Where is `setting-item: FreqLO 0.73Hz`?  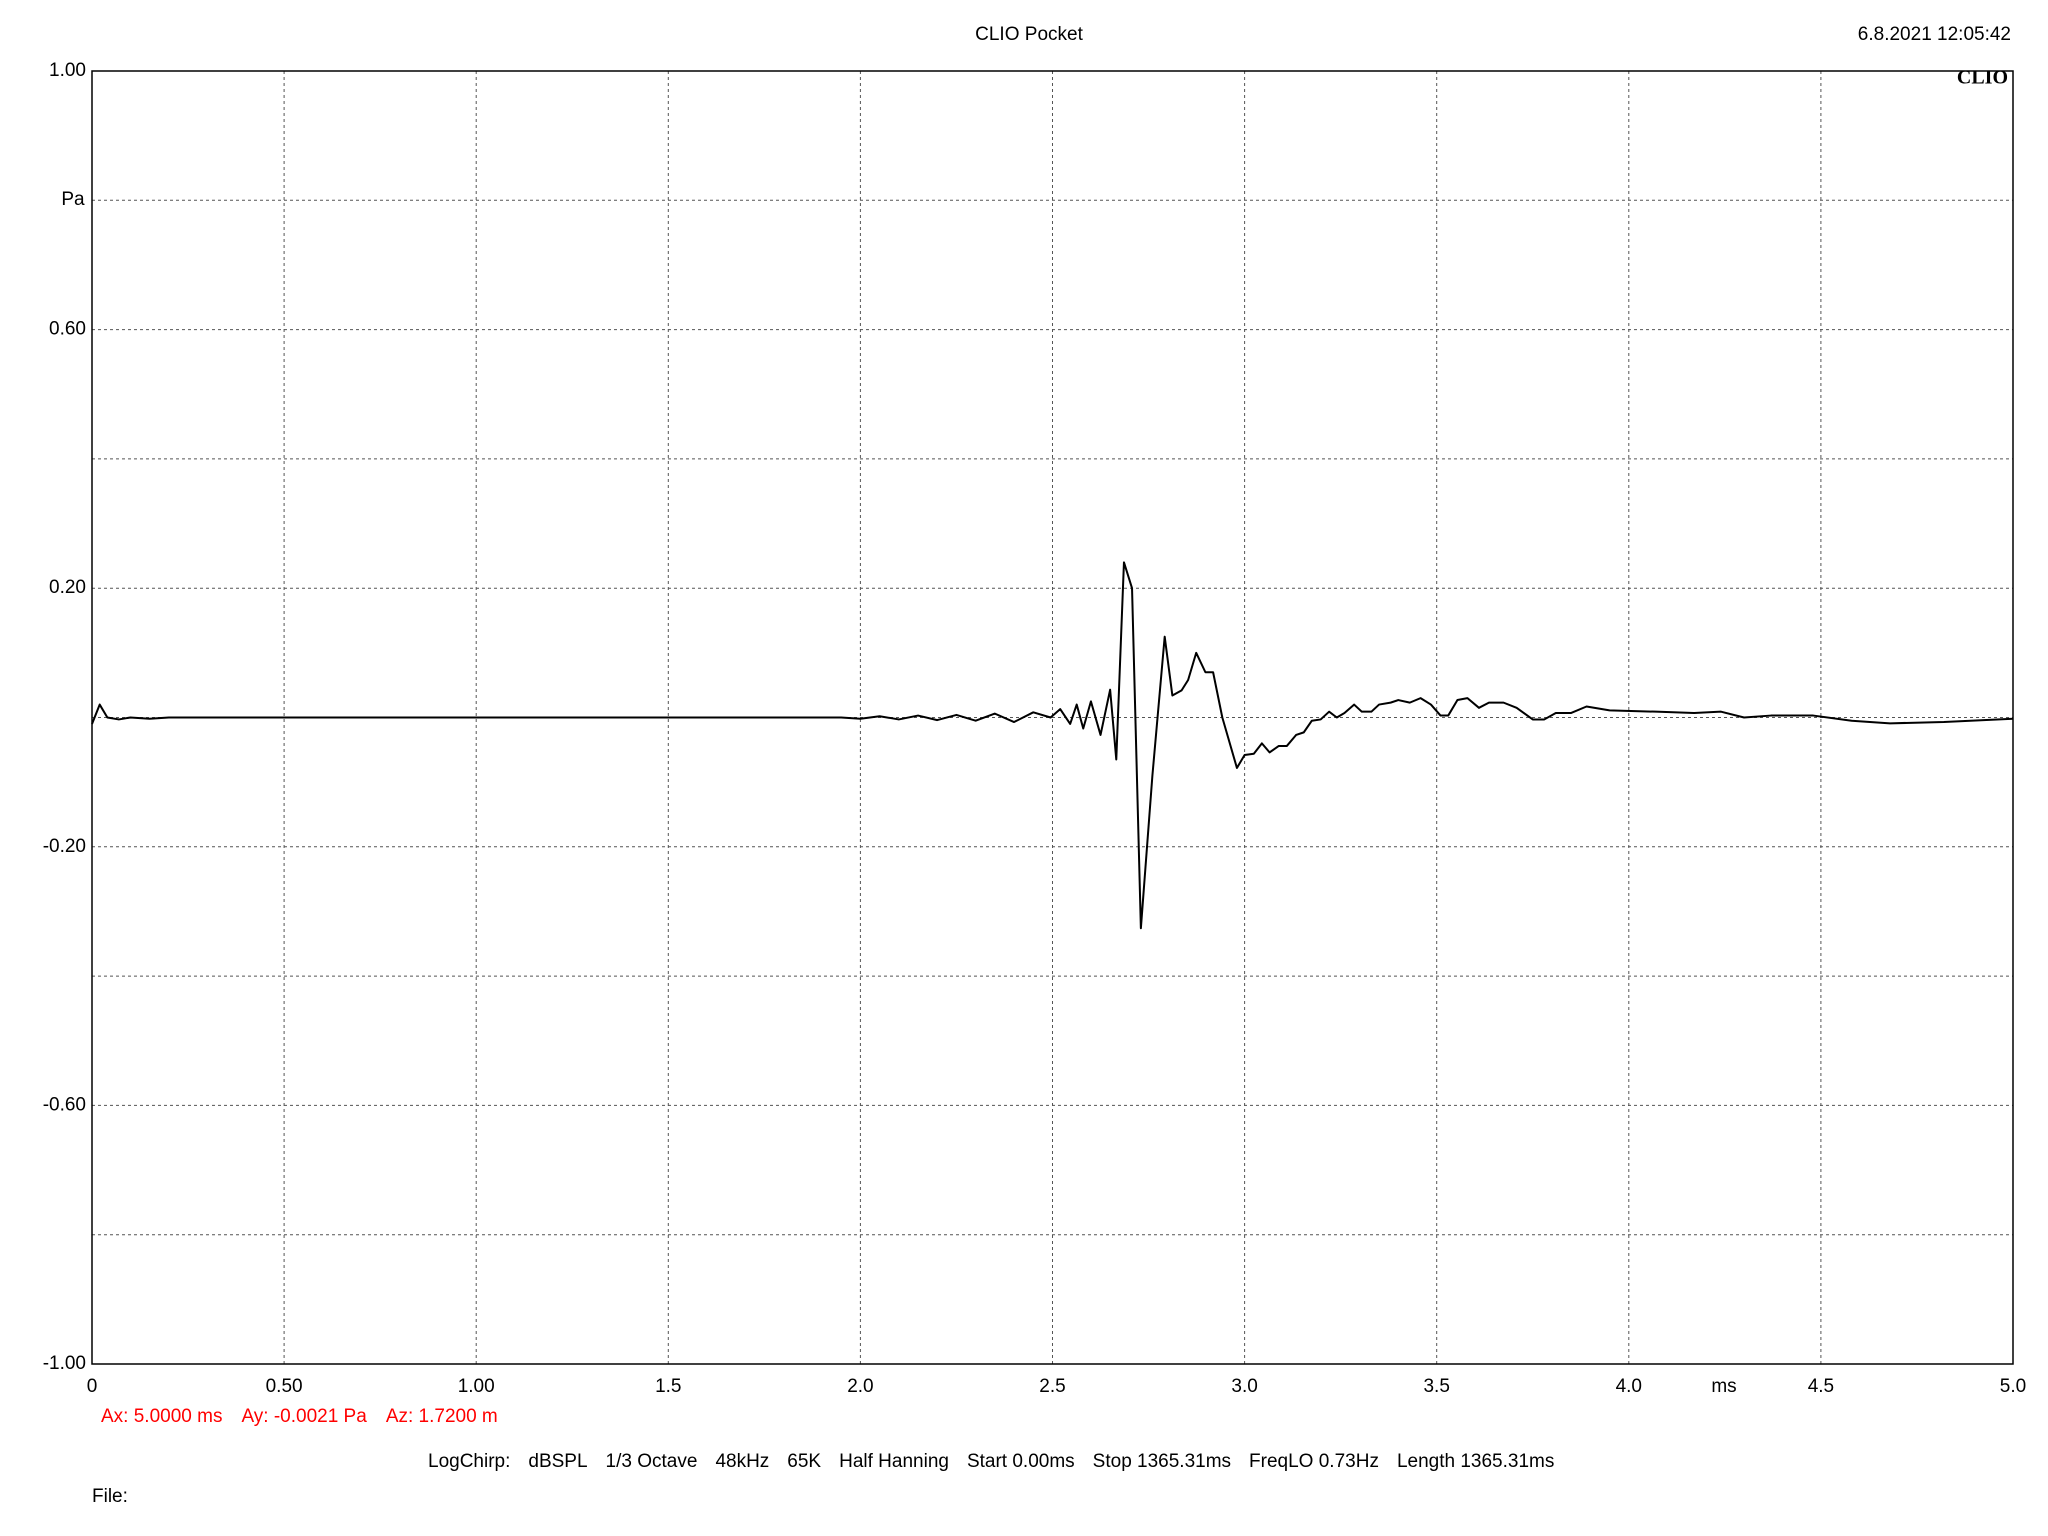 setting-item: FreqLO 0.73Hz is located at coordinates (1314, 1461).